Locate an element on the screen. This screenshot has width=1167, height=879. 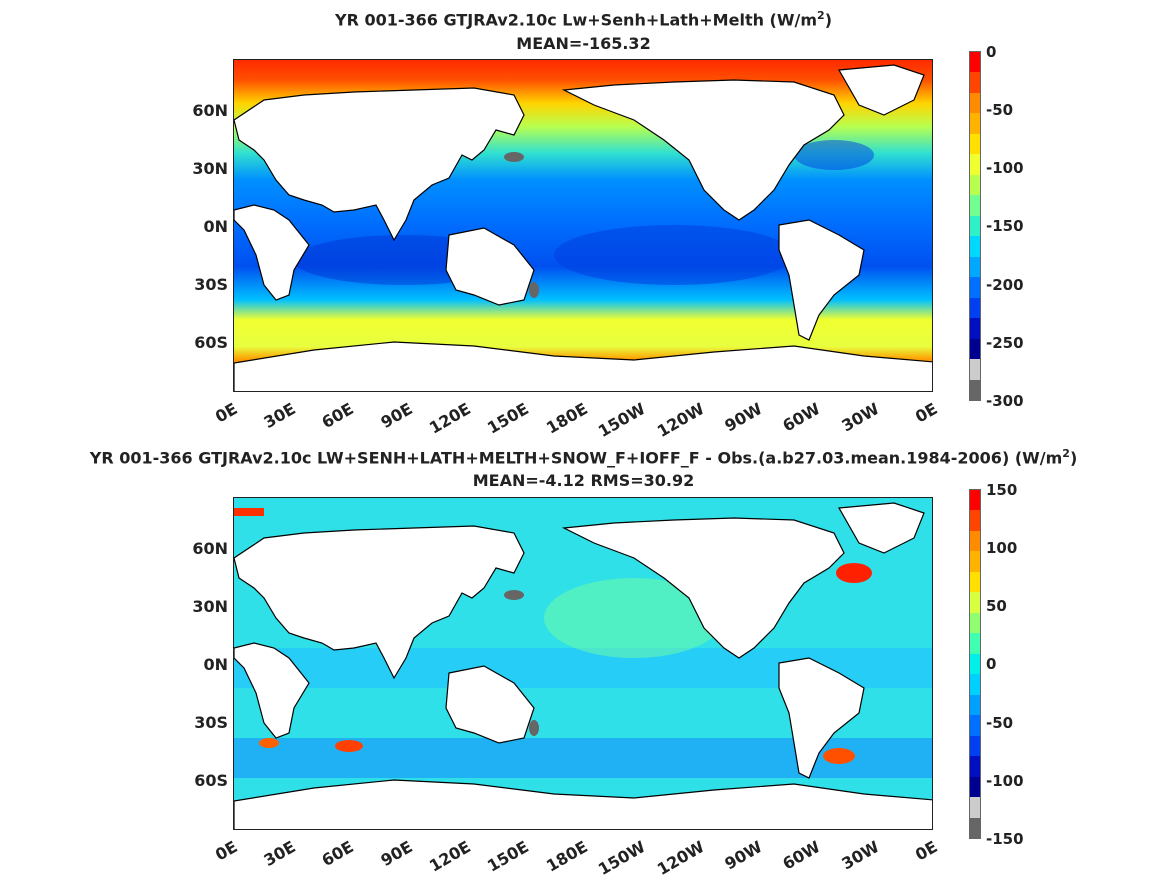
panel2-lat-60s: 60S is located at coordinates (211, 780).